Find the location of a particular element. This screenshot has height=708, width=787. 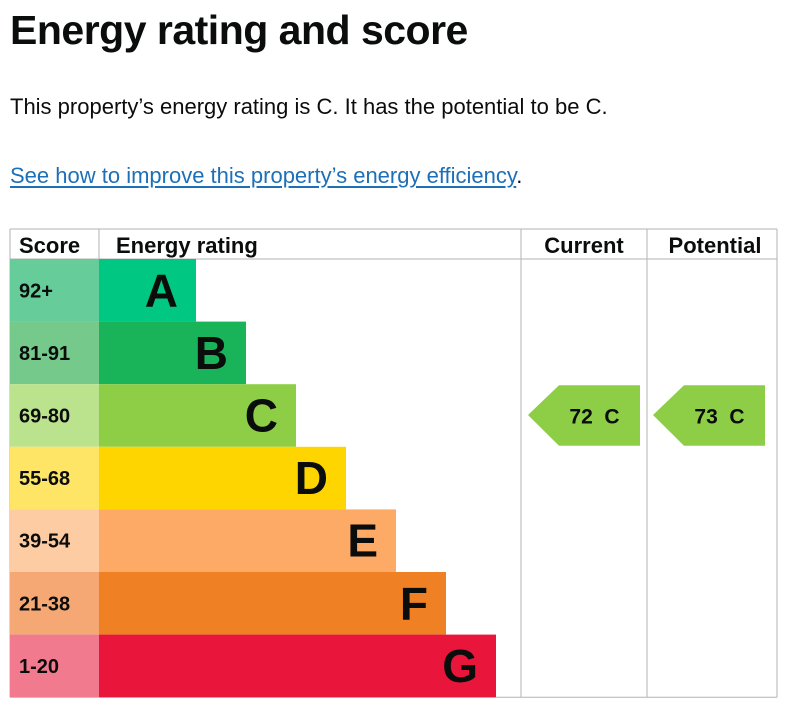

score-cell-c is located at coordinates (54, 415).